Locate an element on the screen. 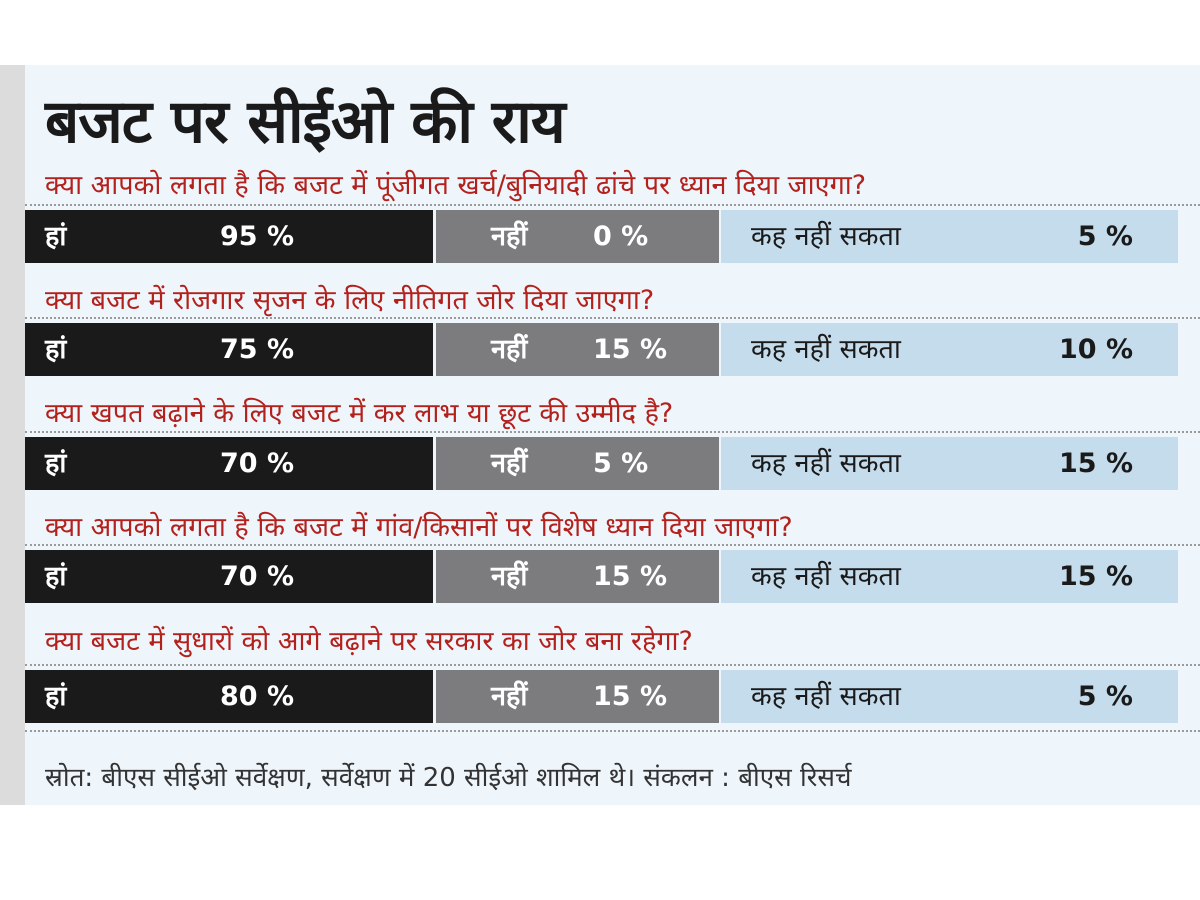 This screenshot has width=1200, height=900. yes-value: 80 % is located at coordinates (257, 696).